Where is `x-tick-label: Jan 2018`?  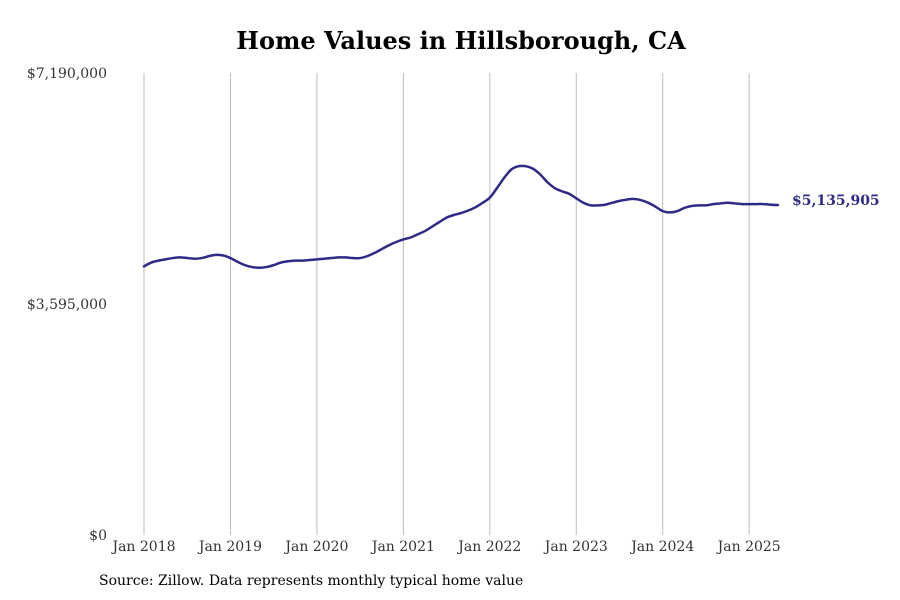
x-tick-label: Jan 2018 is located at coordinates (142, 547).